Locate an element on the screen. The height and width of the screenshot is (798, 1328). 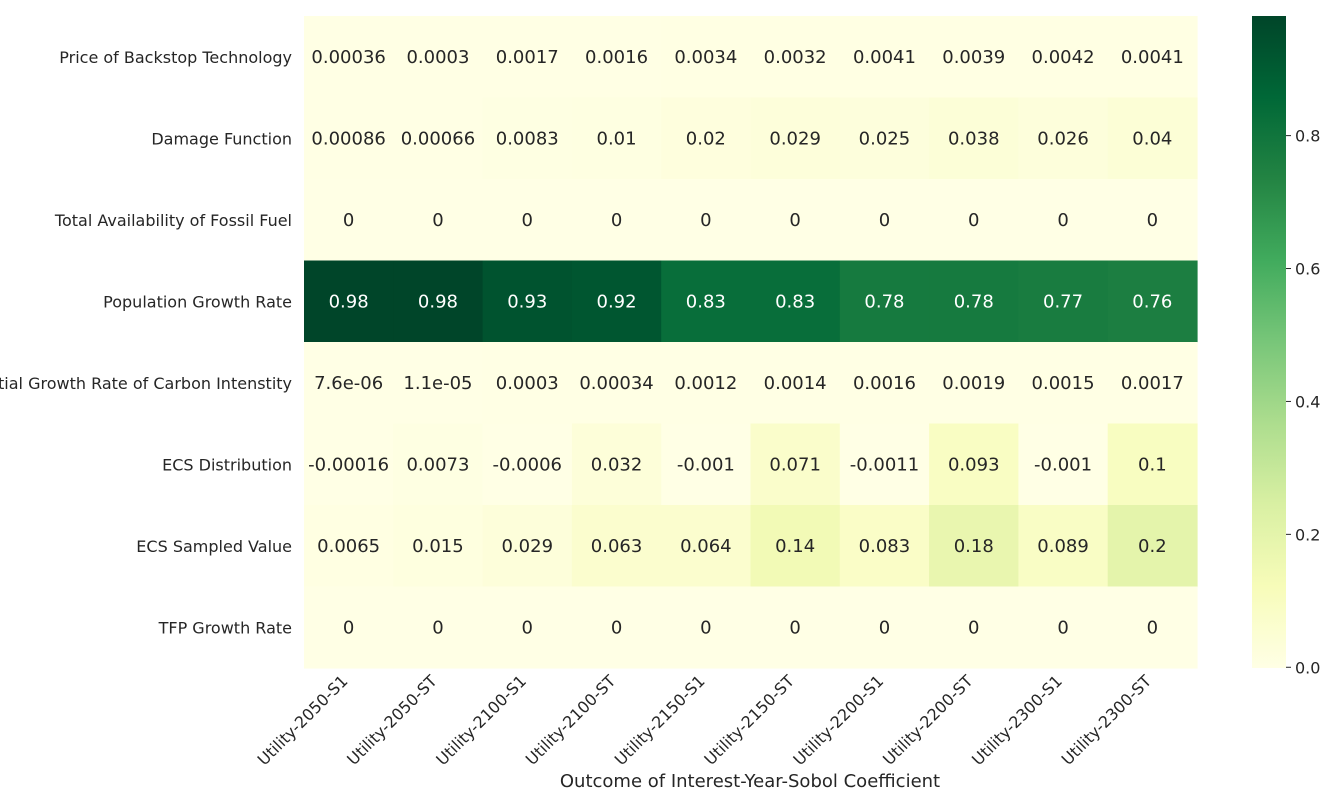
colorbar: 0.0 0.2 0.4 0.6 0.8 is located at coordinates (1286, 346).